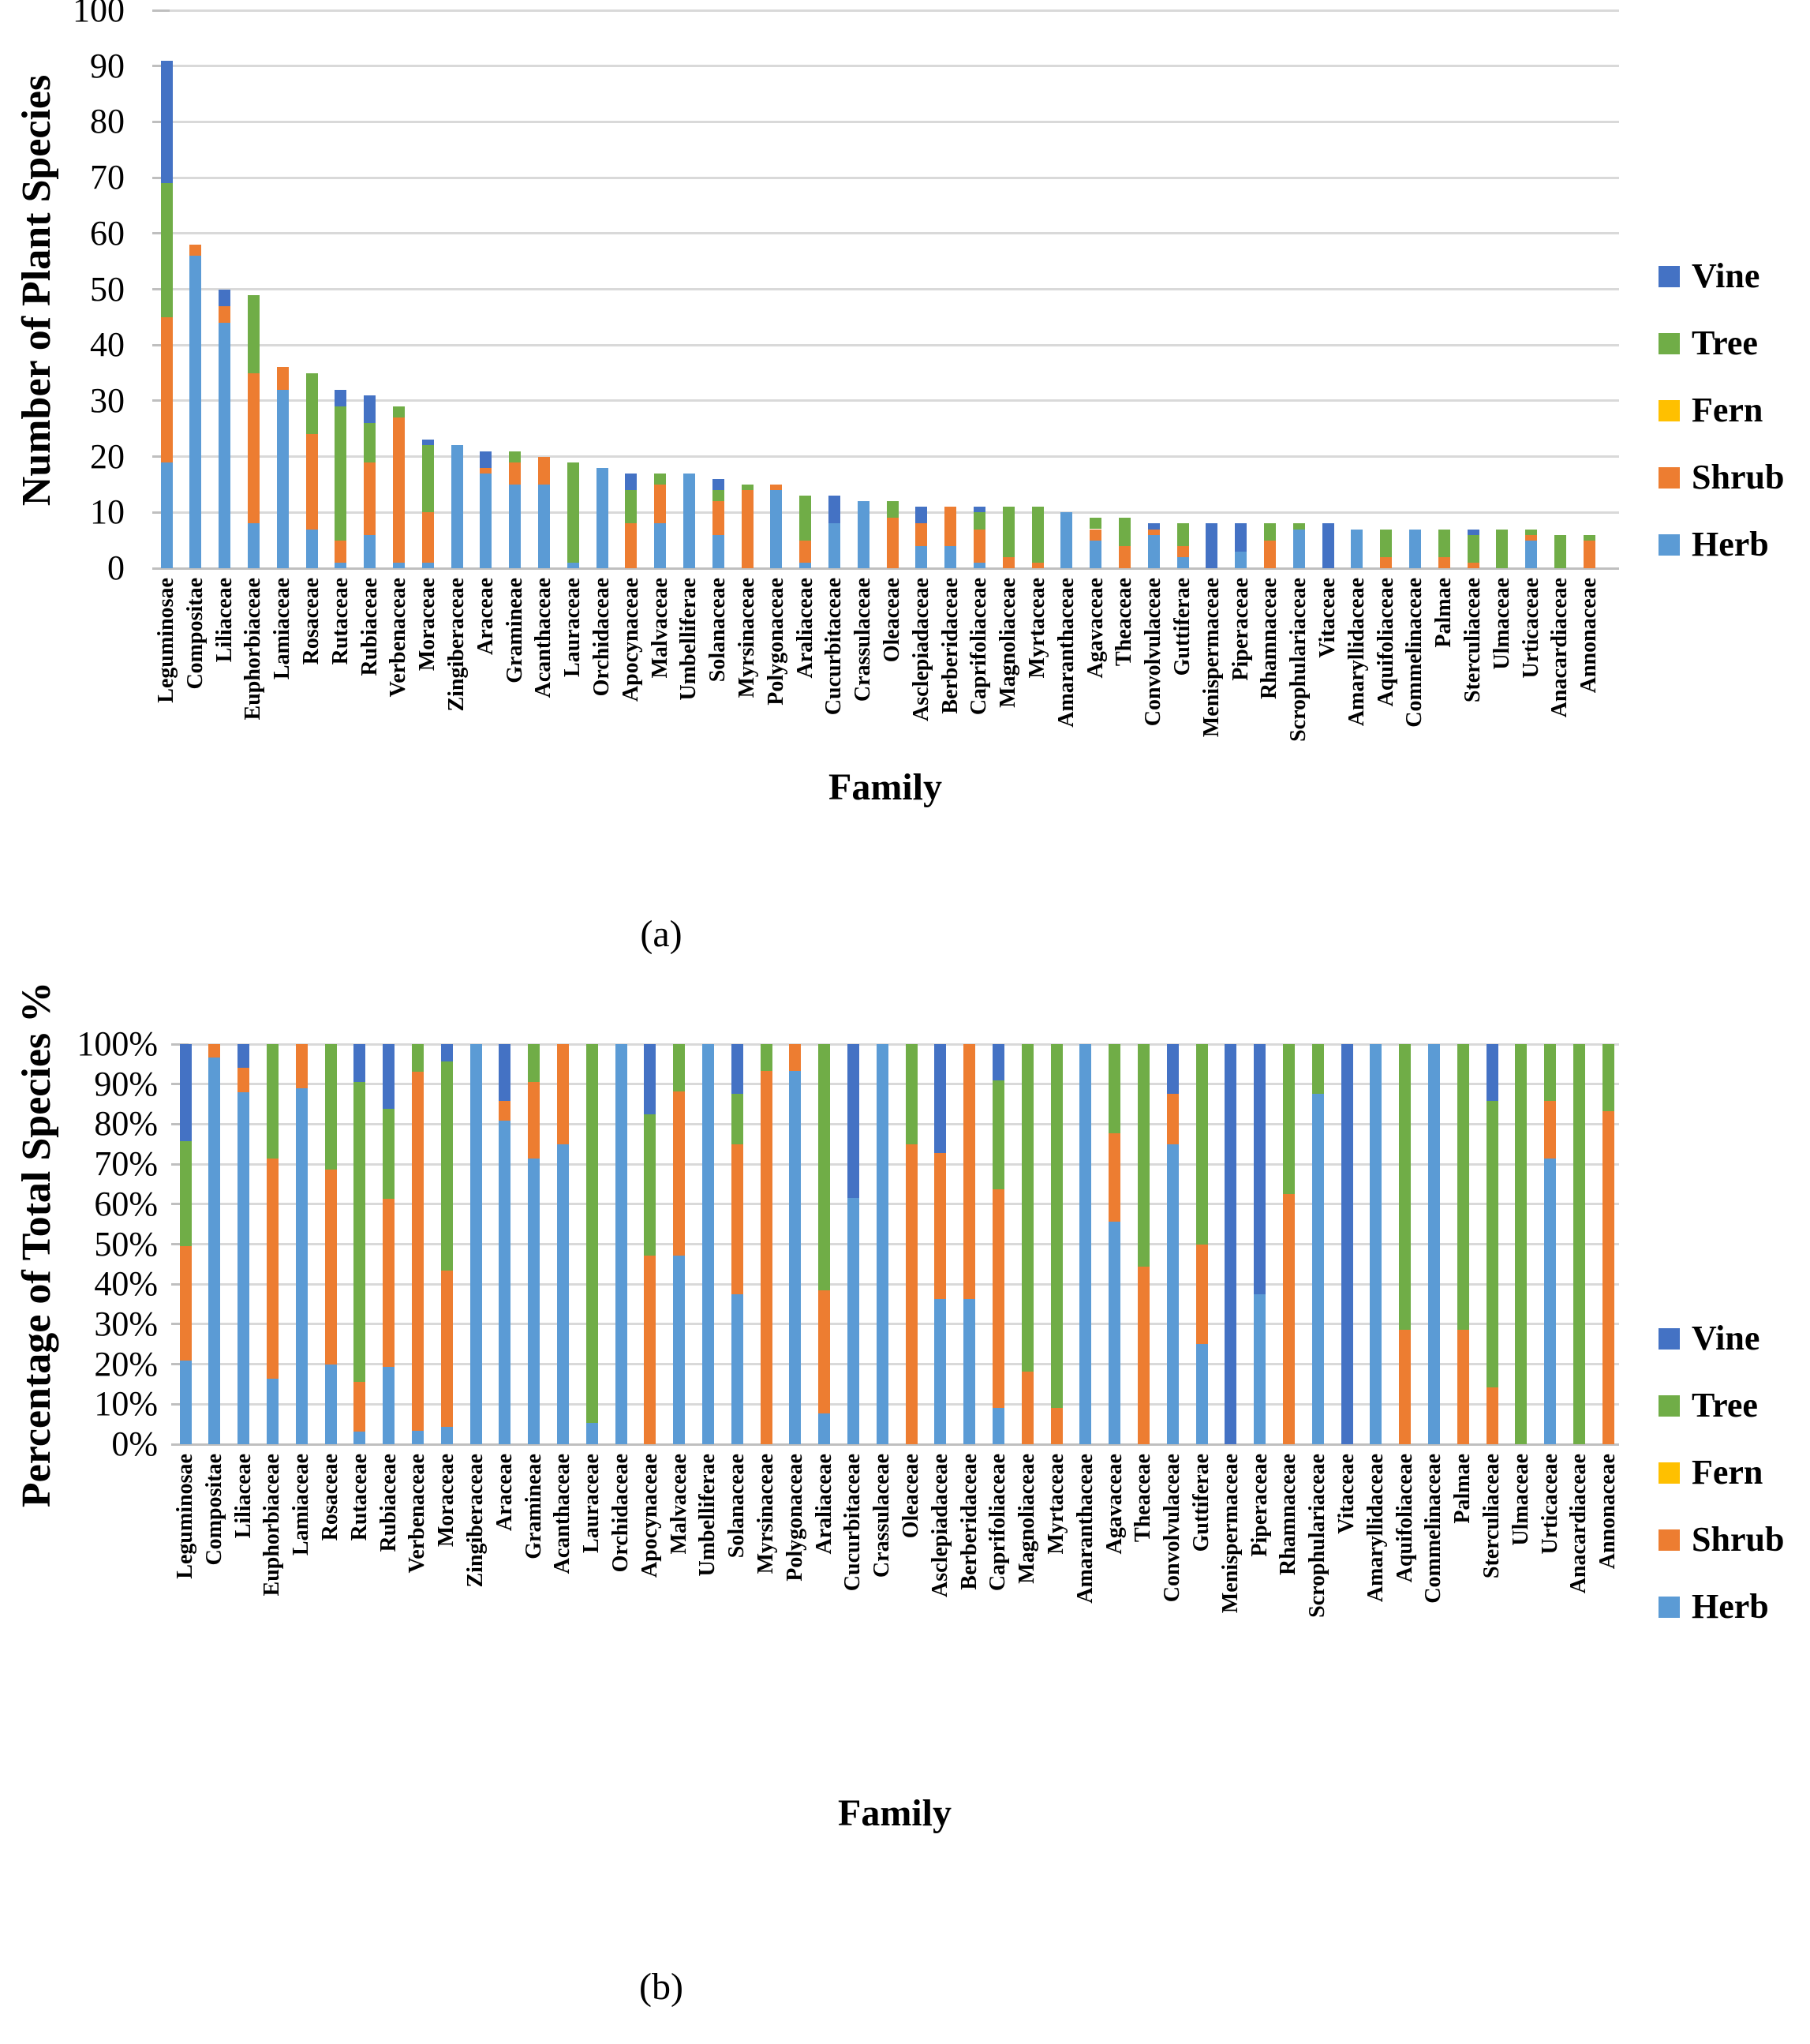 The width and height of the screenshot is (1810, 2044). Describe the element at coordinates (446, 1501) in the screenshot. I see `x-label-Moraceae: Moraceae` at that location.